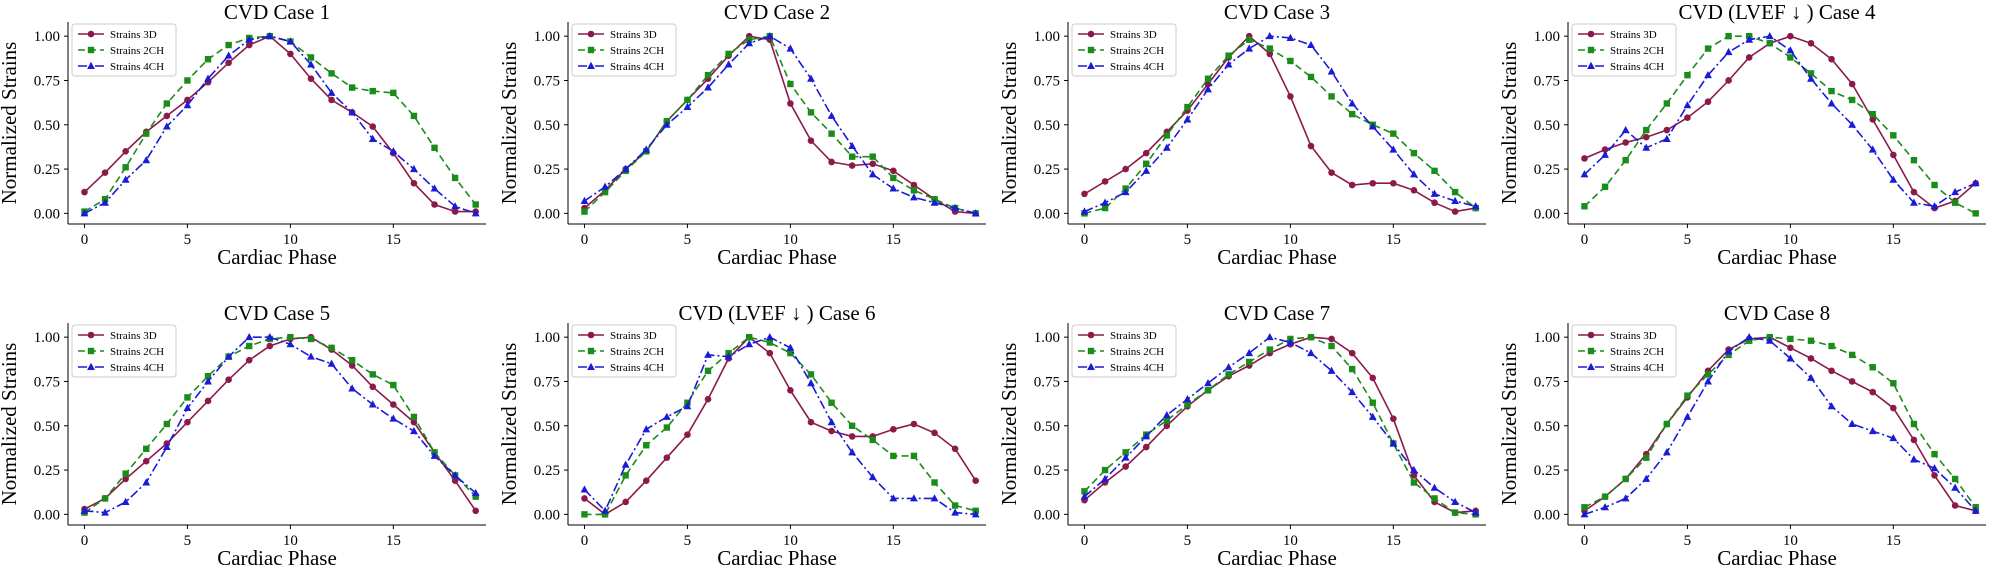 Image resolution: width=2000 pixels, height=582 pixels. I want to click on y-tick-label: 1.00, so click(547, 338).